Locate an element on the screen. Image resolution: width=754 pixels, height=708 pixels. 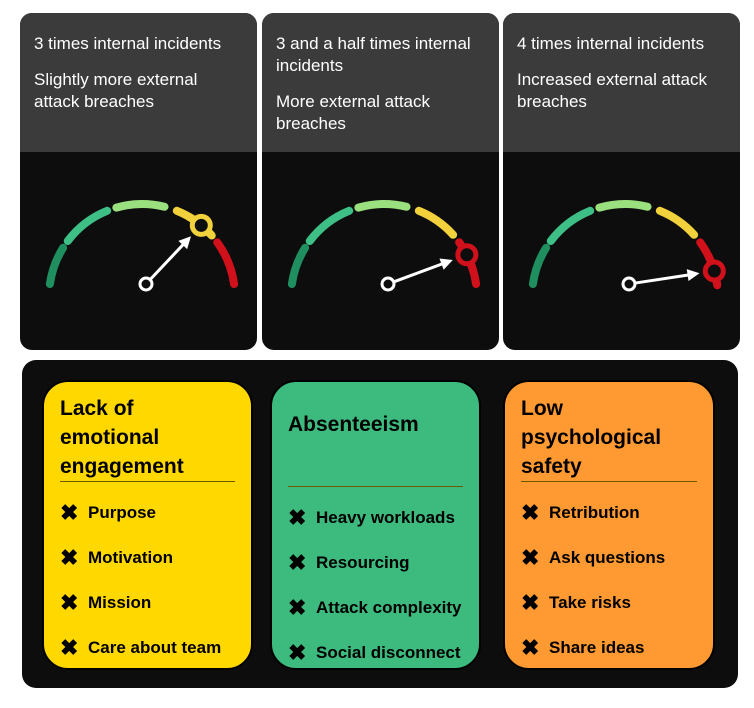
card-item: ✖ Retribution is located at coordinates (609, 512).